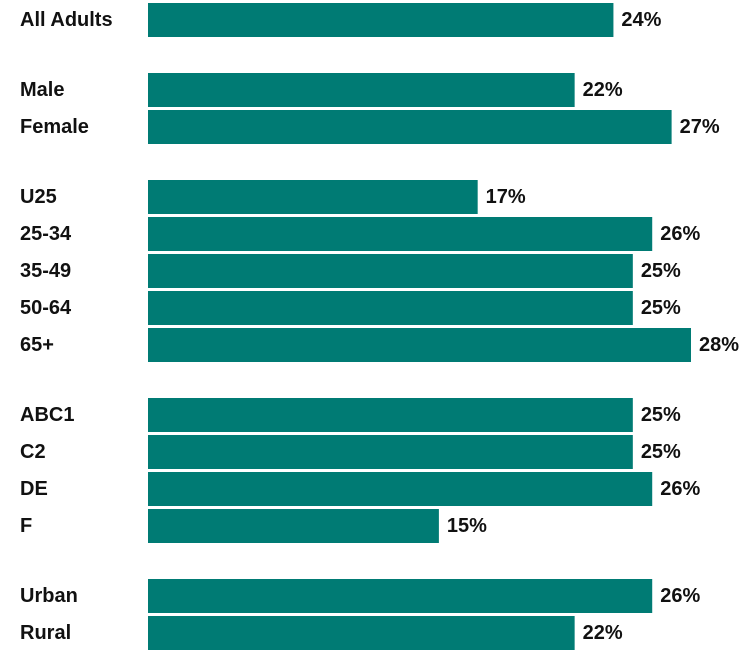 The image size is (748, 650). I want to click on category-label-de: DE, so click(34, 489).